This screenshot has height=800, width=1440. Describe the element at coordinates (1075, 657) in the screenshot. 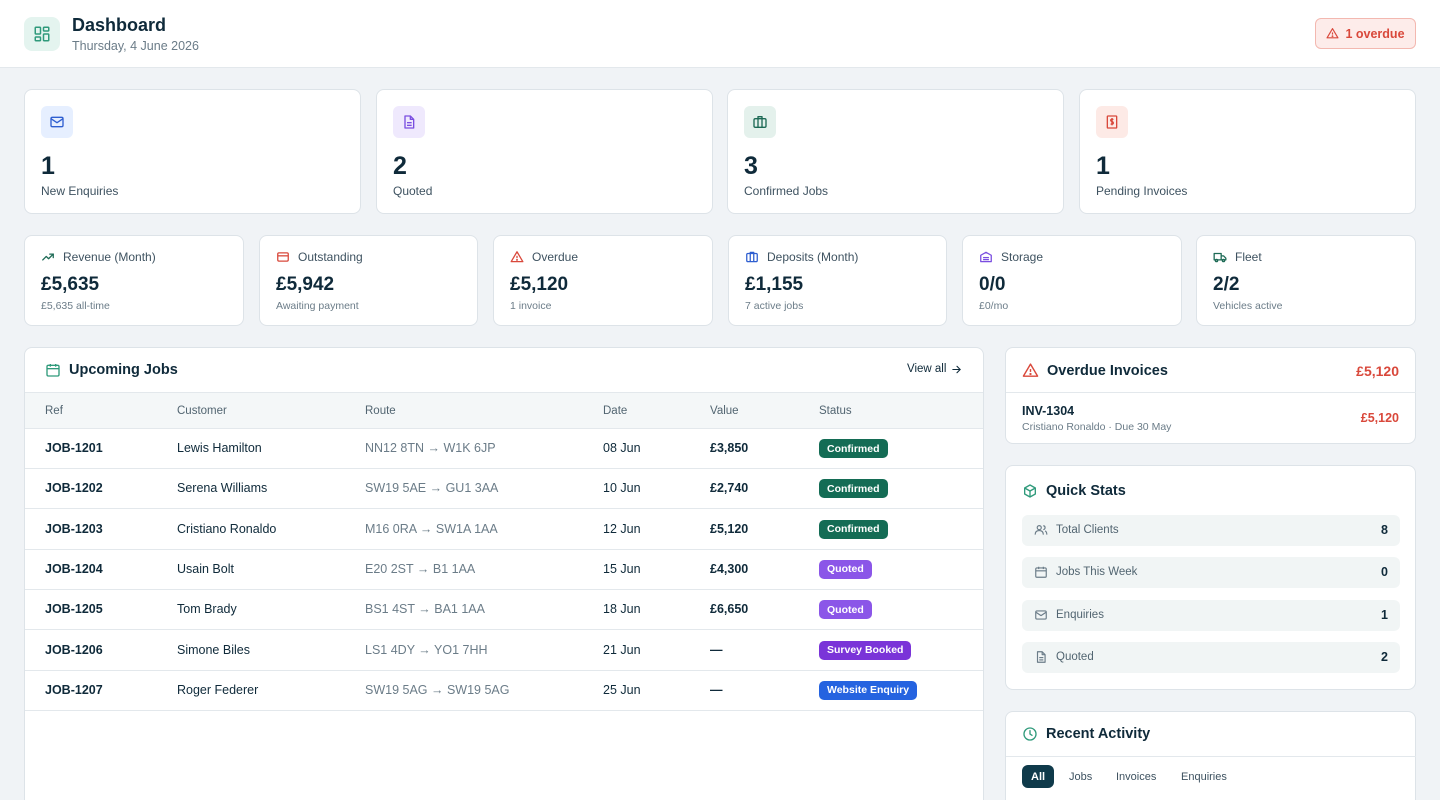

I see `quick-stat-label: Quoted` at that location.